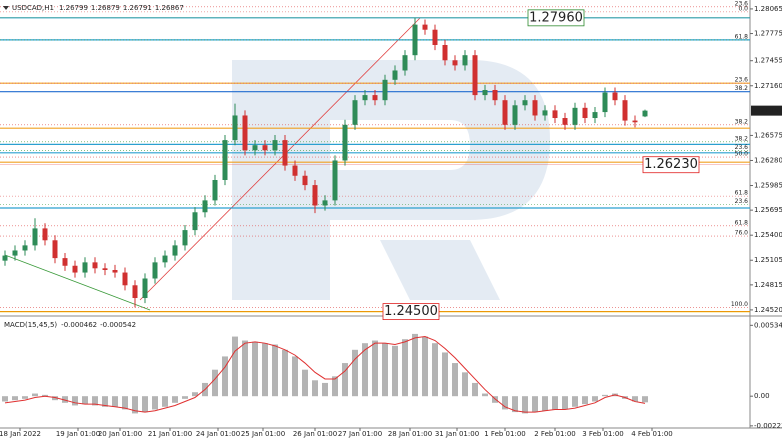 The height and width of the screenshot is (439, 782). I want to click on key-level-label: 1.27960, so click(556, 17).